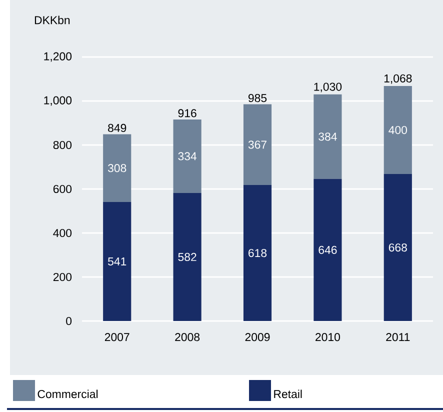 This screenshot has height=412, width=443. What do you see at coordinates (398, 79) in the screenshot?
I see `total-label: 1,068` at bounding box center [398, 79].